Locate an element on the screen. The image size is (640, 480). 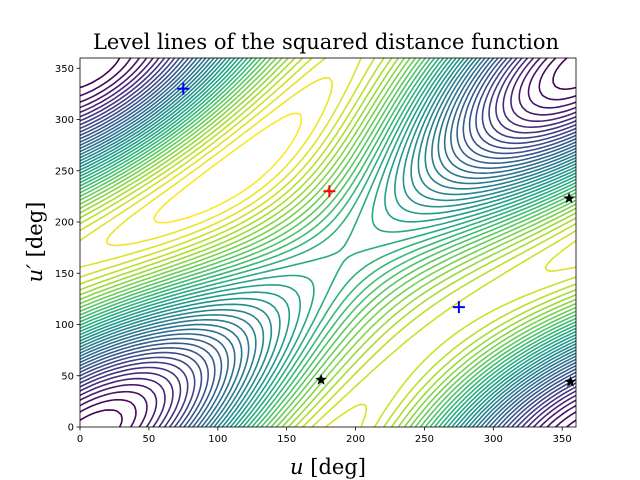
x-tick-label: 250 is located at coordinates (424, 439).